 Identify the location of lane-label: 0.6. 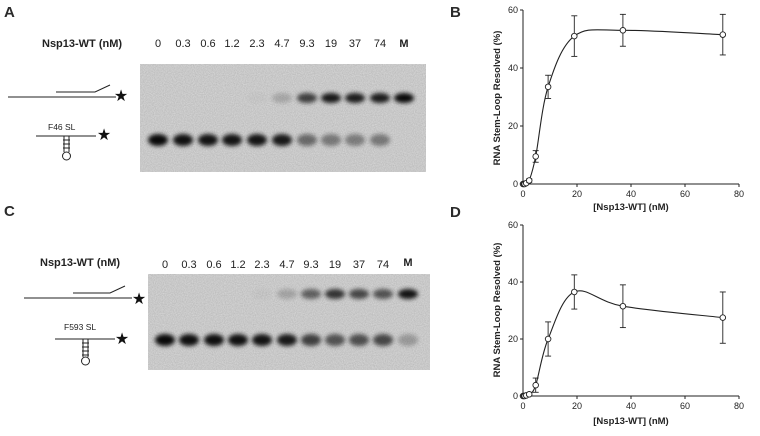
(207, 44).